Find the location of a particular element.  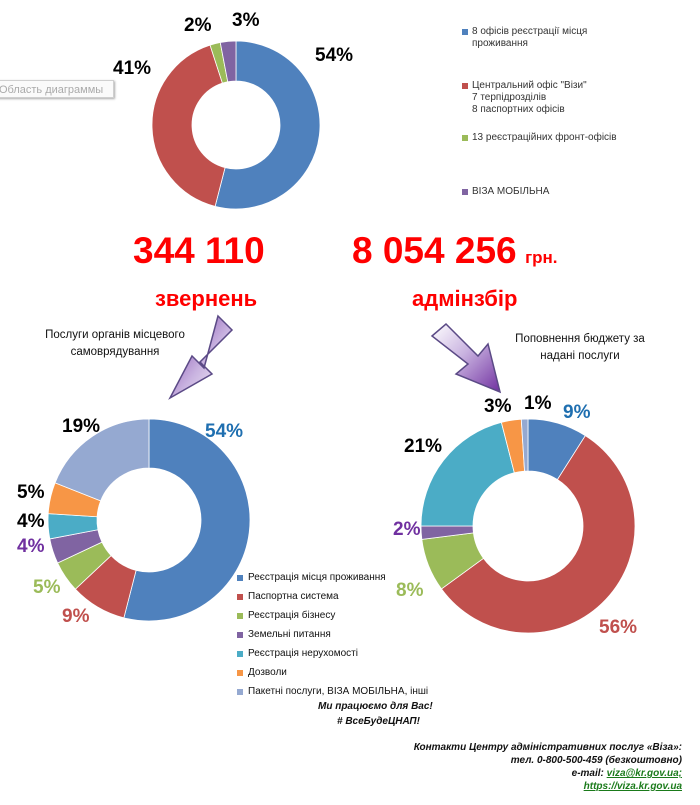

fee-label: адмінзбір is located at coordinates (465, 298).